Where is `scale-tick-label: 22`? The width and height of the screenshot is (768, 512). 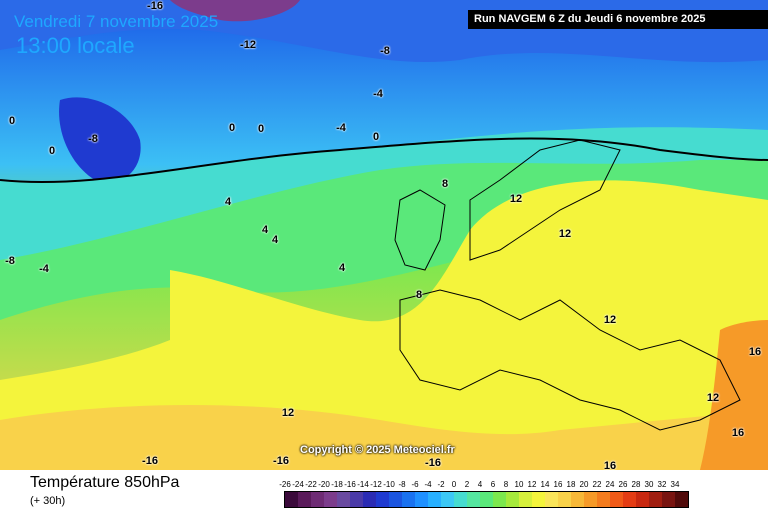
scale-tick-label: 22 is located at coordinates (597, 484).